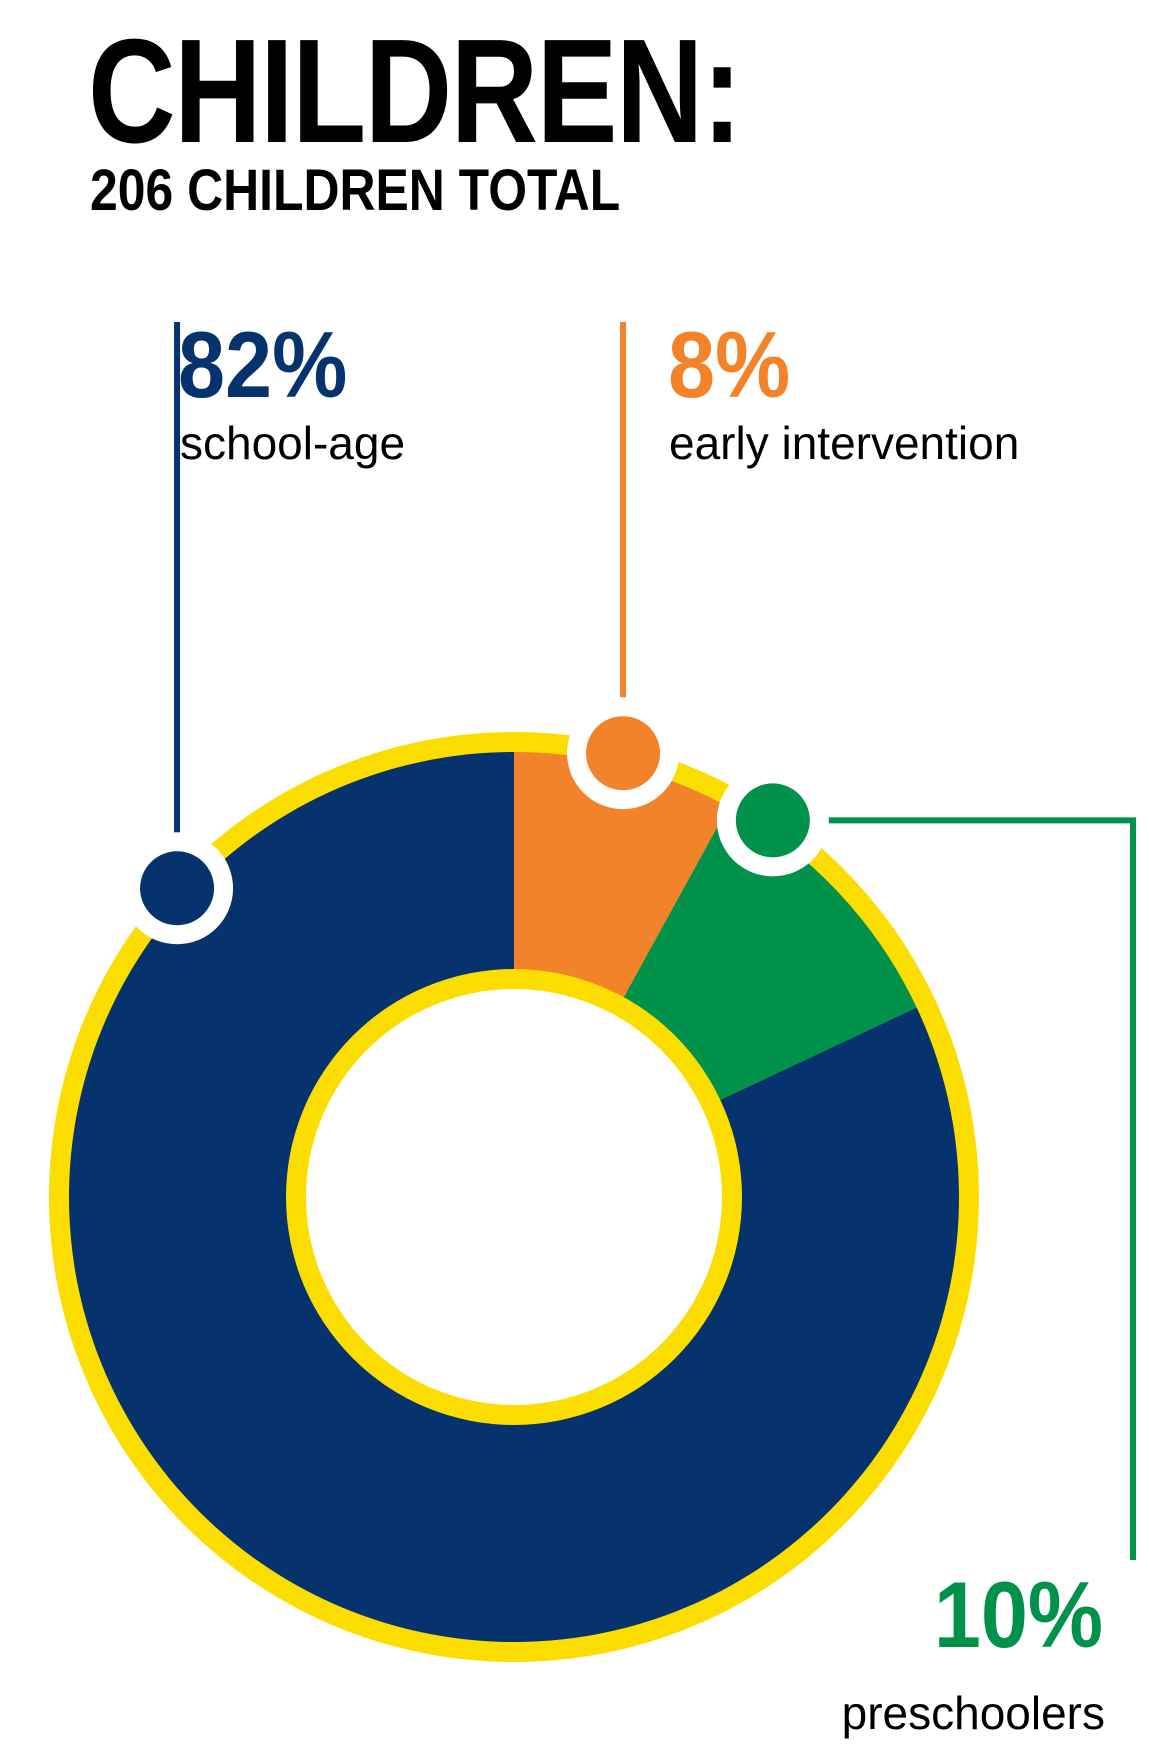 The height and width of the screenshot is (1745, 1149). I want to click on school-age-marker-dot, so click(177, 888).